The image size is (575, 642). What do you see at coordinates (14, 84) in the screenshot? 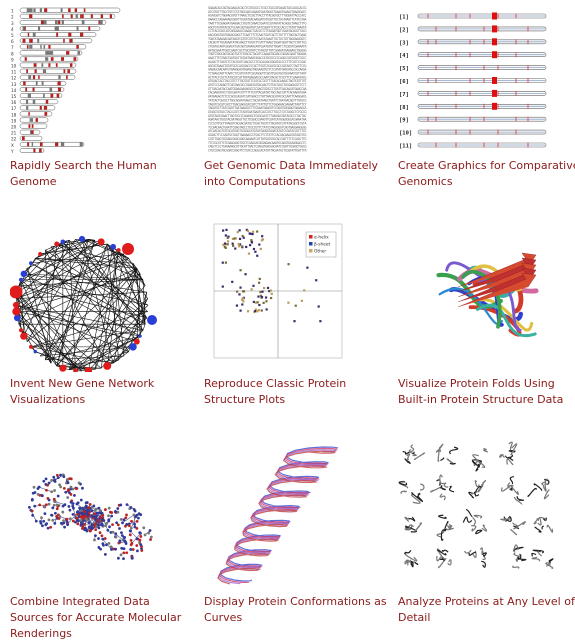
I see `chromosome-label: 13` at bounding box center [14, 84].